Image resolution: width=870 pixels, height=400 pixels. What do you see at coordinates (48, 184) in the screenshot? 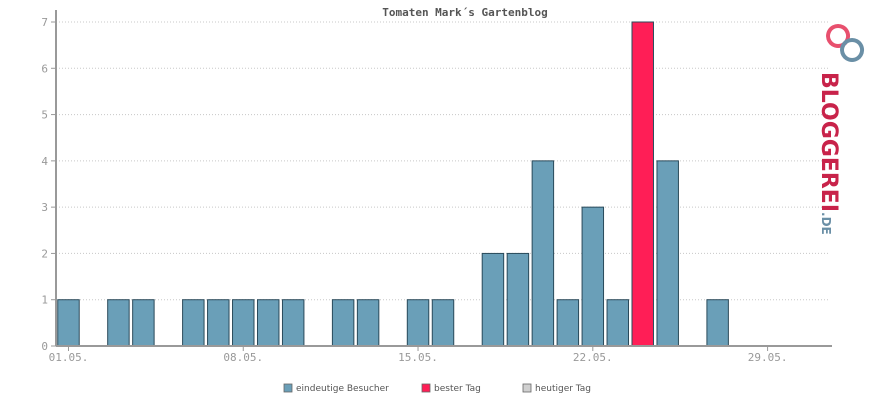
I see `y-axis-ticks: 0 1 2 3 4 5 6 7` at bounding box center [48, 184].